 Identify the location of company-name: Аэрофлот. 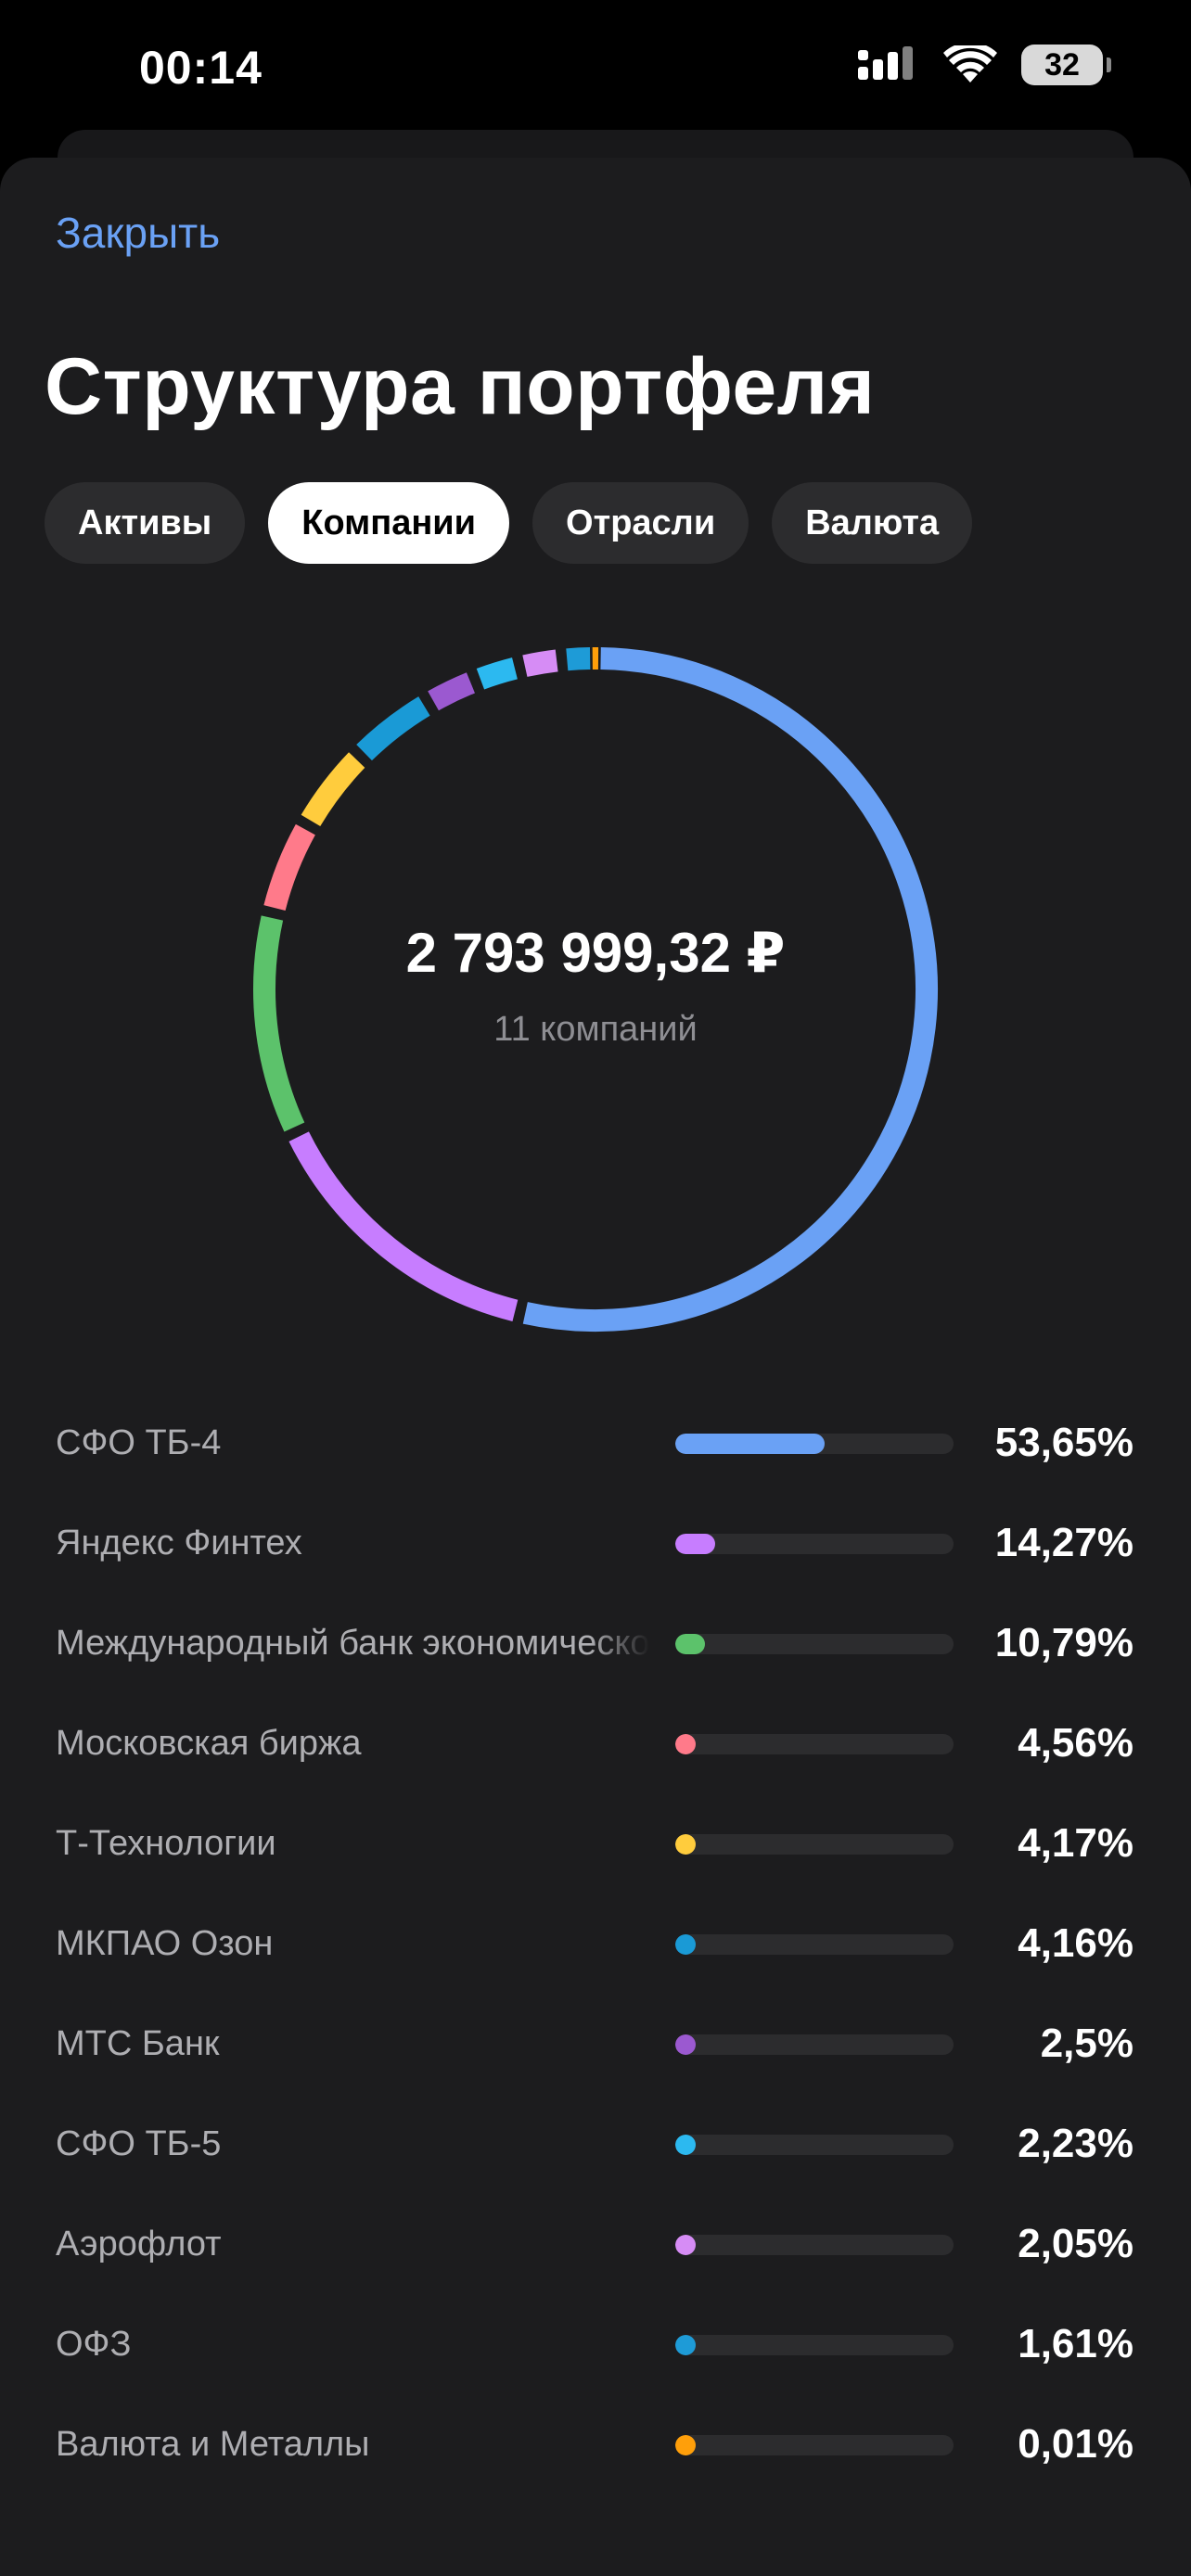
(139, 2245).